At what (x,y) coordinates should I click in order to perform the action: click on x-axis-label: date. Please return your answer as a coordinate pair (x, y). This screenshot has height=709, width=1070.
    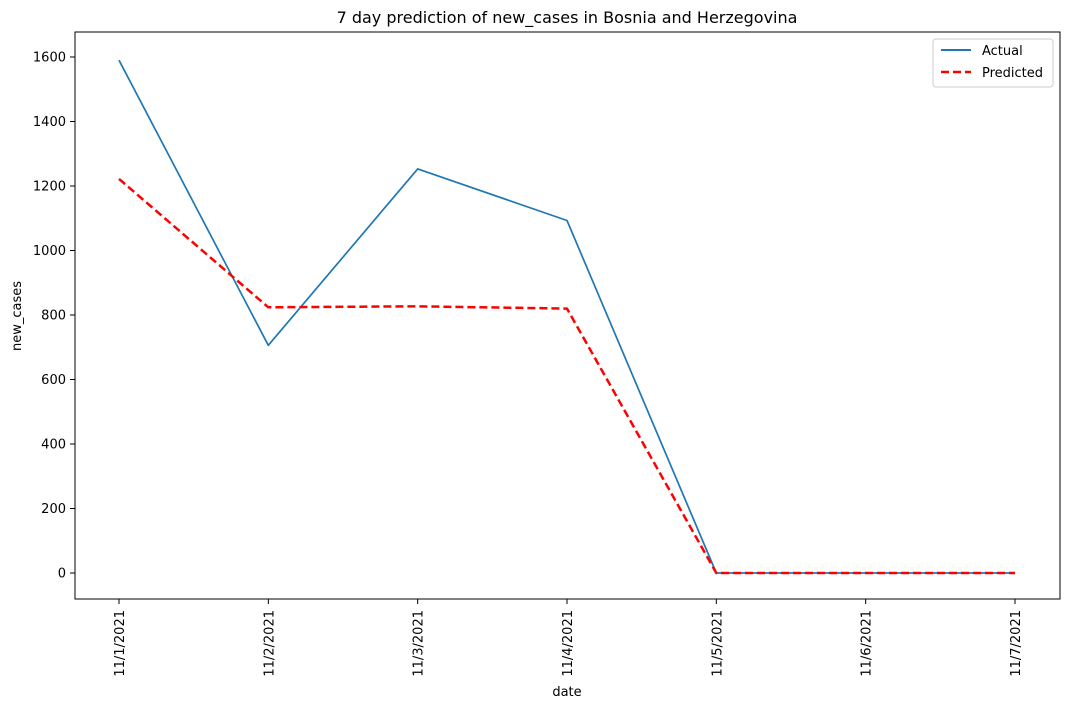
    Looking at the image, I should click on (566, 692).